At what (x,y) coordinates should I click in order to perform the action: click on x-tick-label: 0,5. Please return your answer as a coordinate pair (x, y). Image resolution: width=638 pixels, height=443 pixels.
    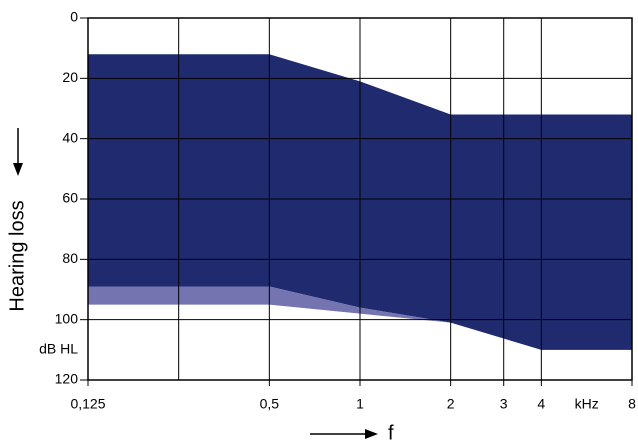
    Looking at the image, I should click on (270, 404).